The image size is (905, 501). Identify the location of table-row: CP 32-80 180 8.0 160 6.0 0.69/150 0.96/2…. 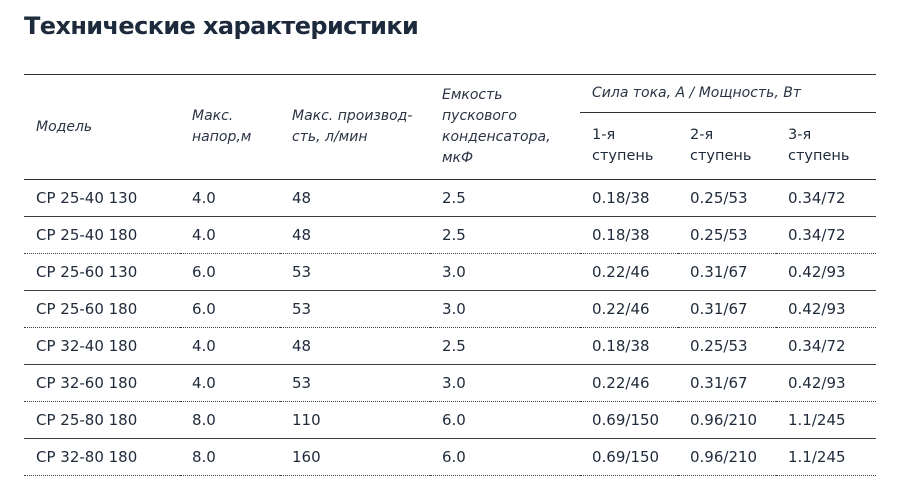
(450, 457).